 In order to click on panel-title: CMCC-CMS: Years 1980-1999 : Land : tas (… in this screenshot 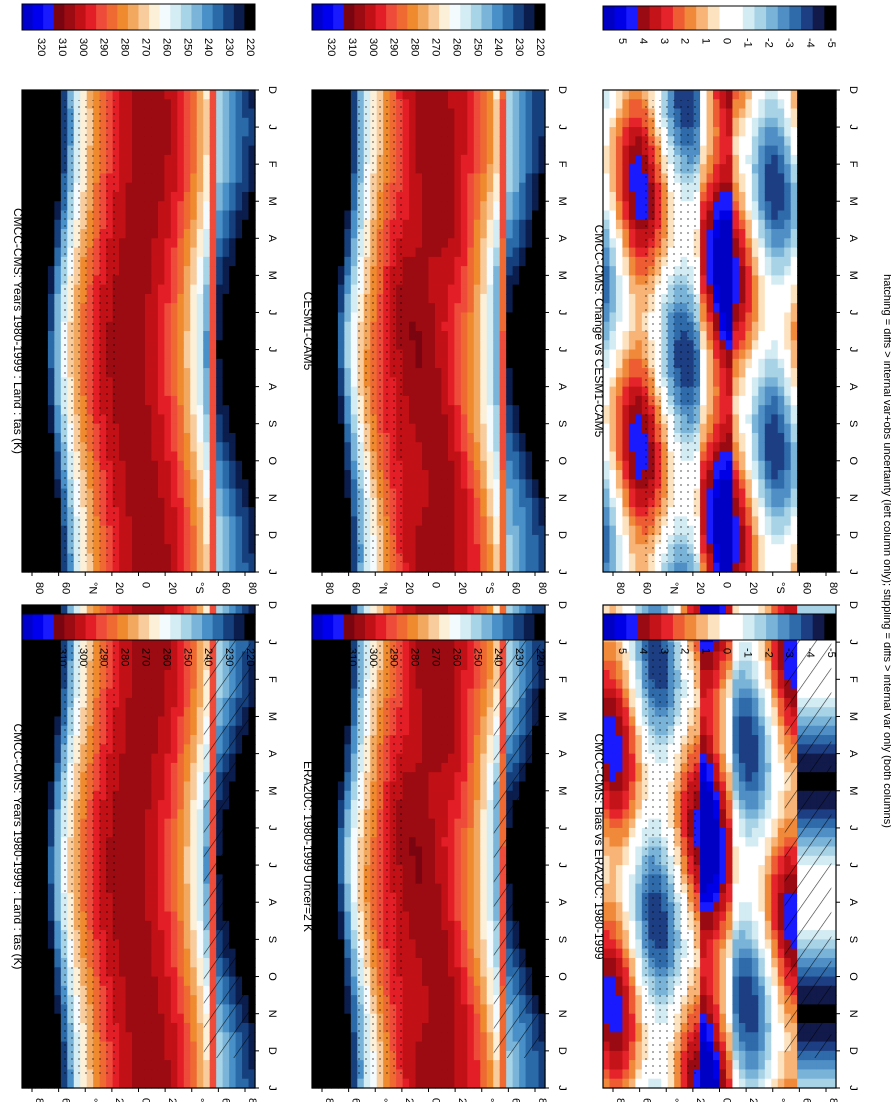, I will do `click(18, 846)`.